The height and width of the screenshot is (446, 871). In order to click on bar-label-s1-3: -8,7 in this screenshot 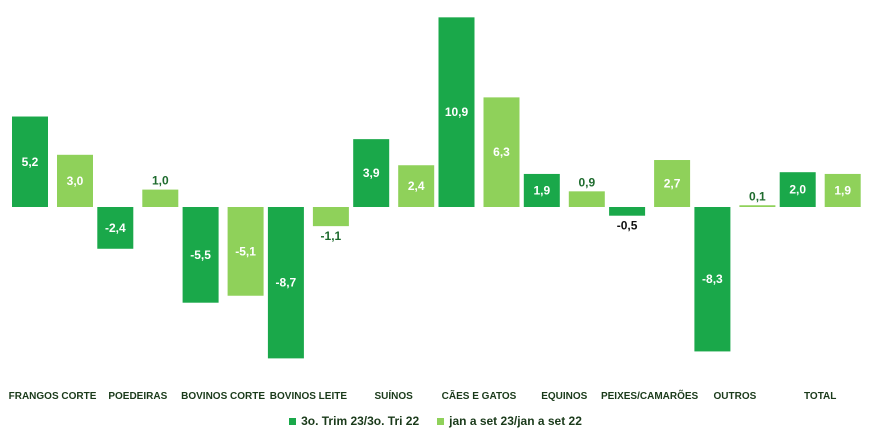, I will do `click(286, 283)`.